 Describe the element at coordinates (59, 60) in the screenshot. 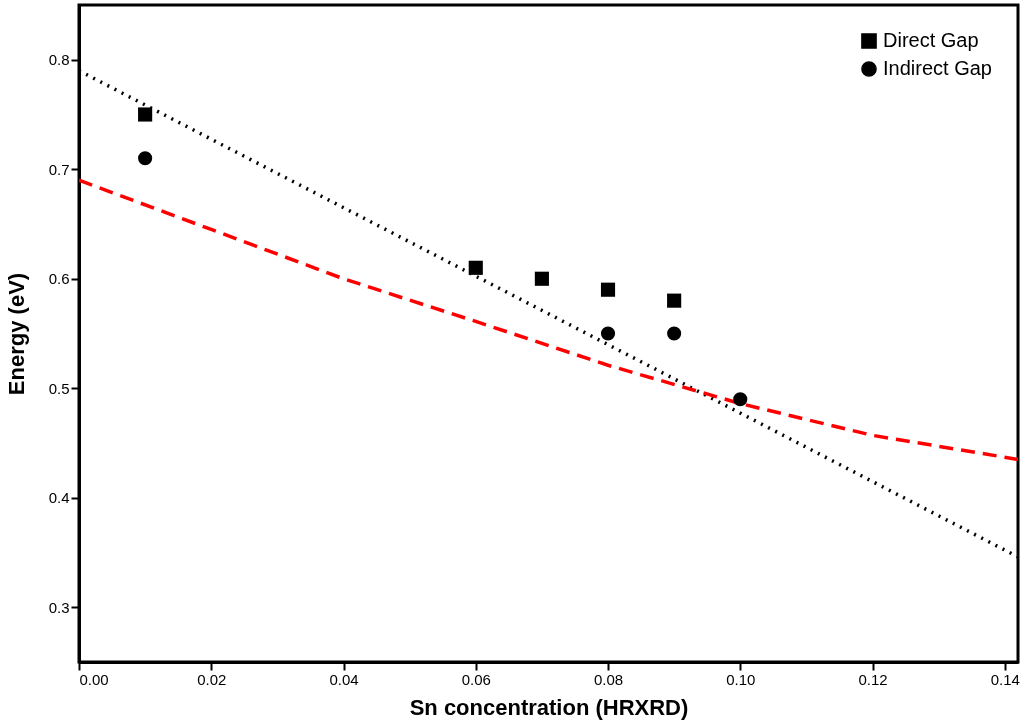

I see `y-tick-label: 0.8` at that location.